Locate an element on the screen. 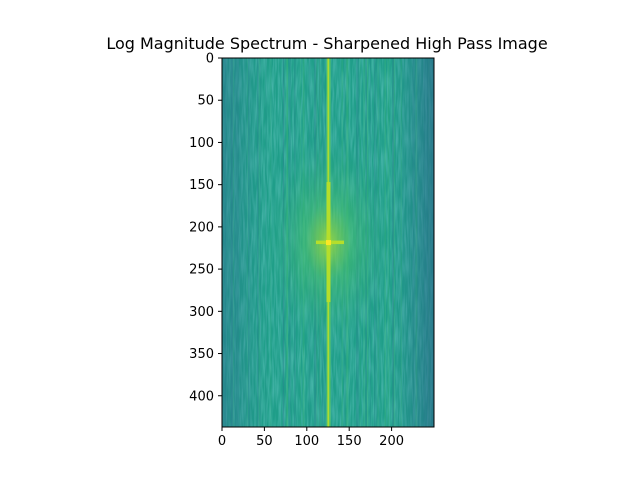  y-tick-label: 400 is located at coordinates (201, 396).